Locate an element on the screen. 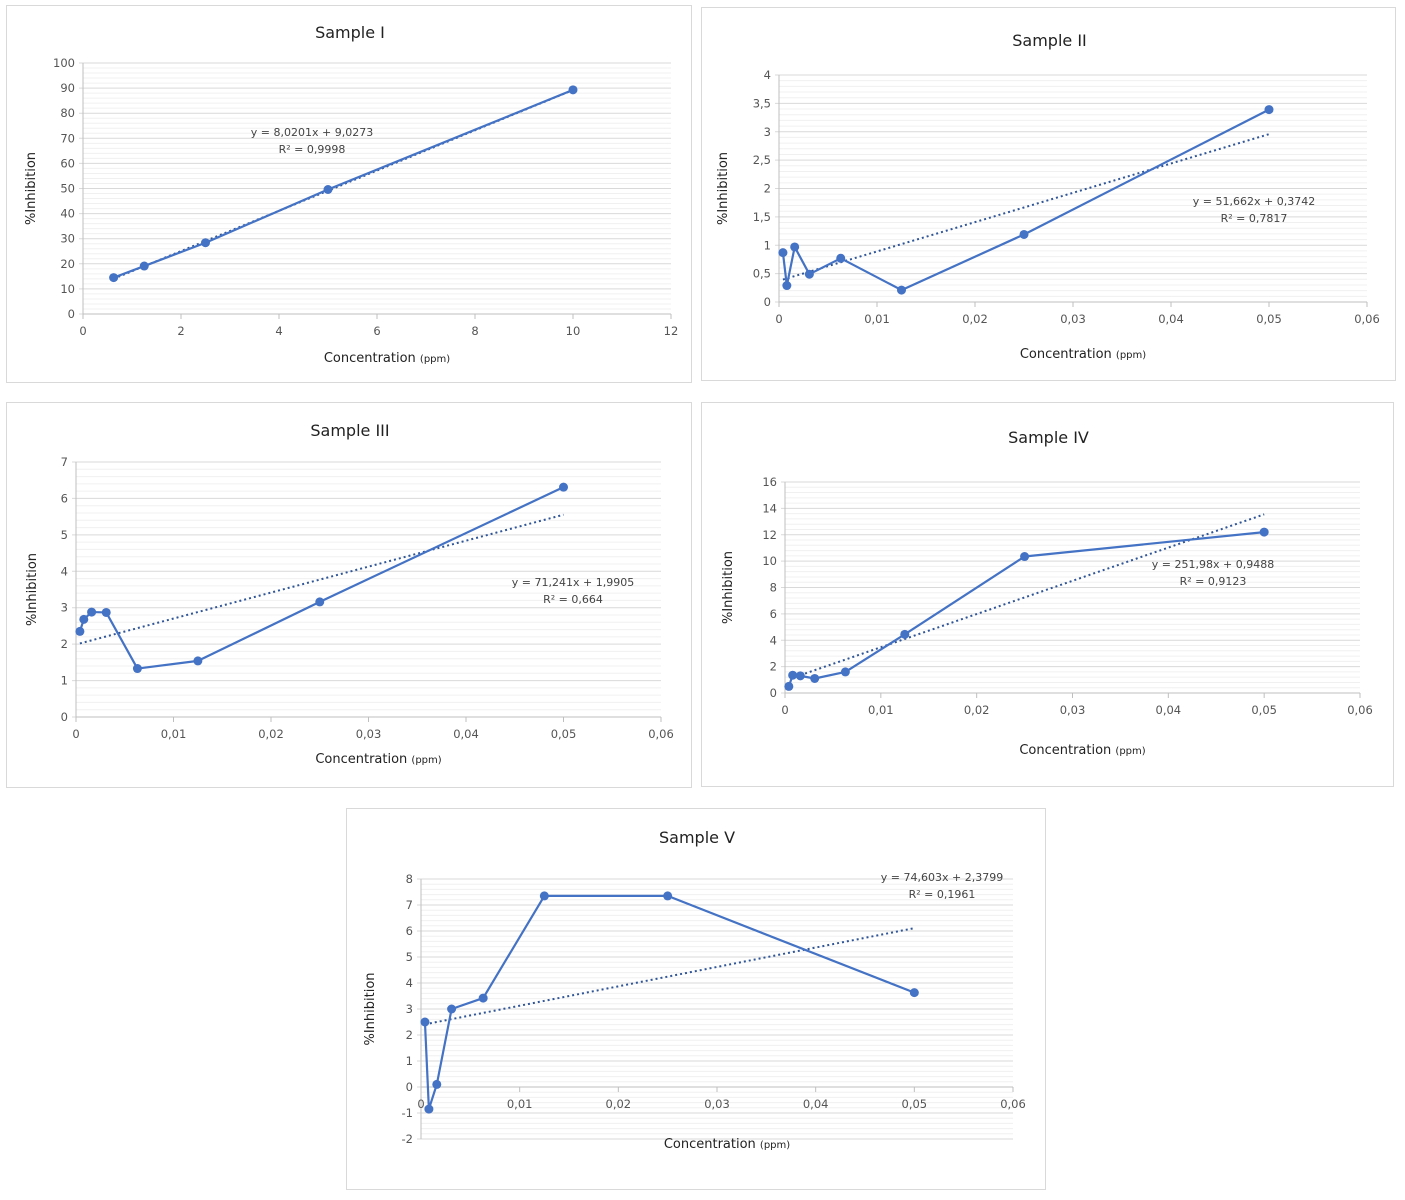 The height and width of the screenshot is (1200, 1405). trendline-r-squared: R² = 0,7817 is located at coordinates (1254, 218).